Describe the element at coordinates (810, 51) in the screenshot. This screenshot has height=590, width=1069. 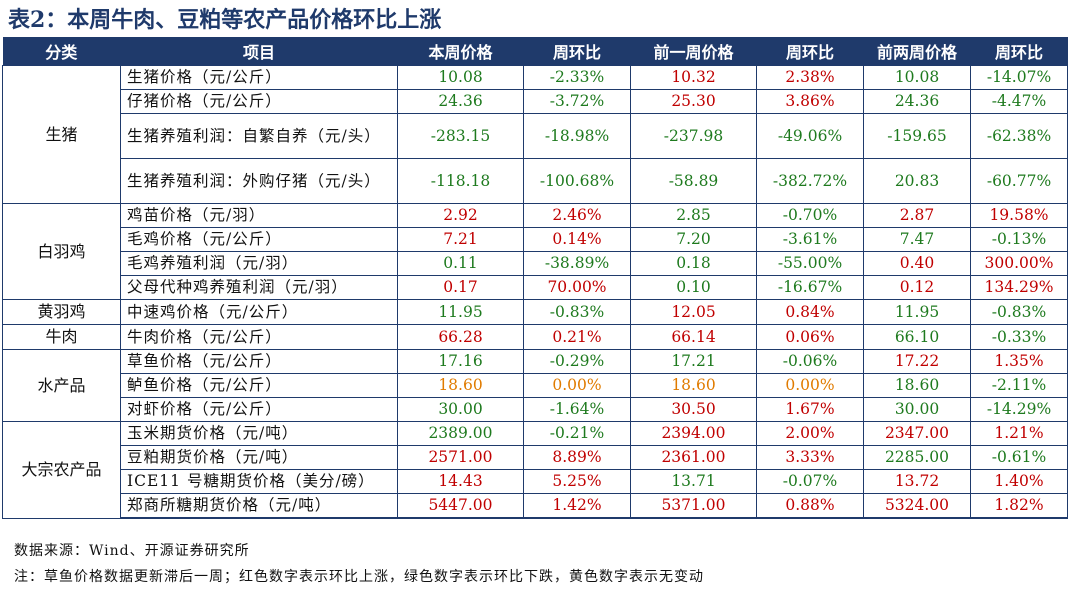
I see `header-wow-2: 周环比` at that location.